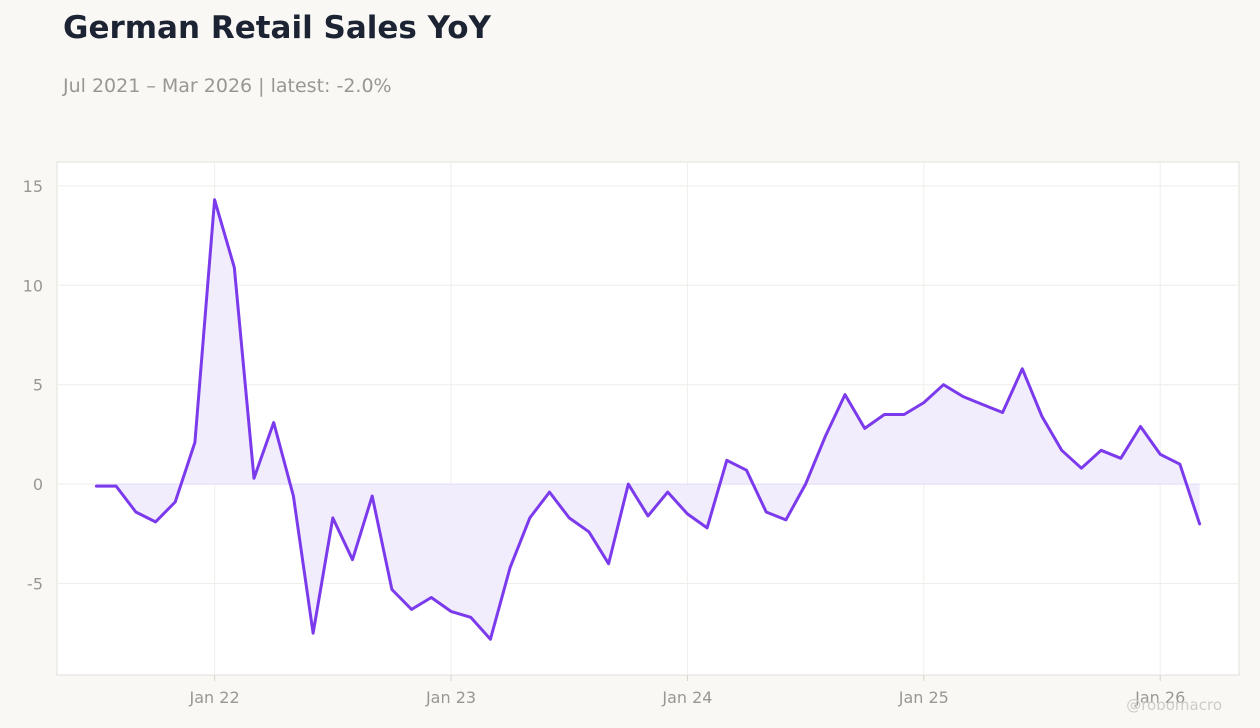  What do you see at coordinates (214, 697) in the screenshot?
I see `x-tick-label: Jan 22` at bounding box center [214, 697].